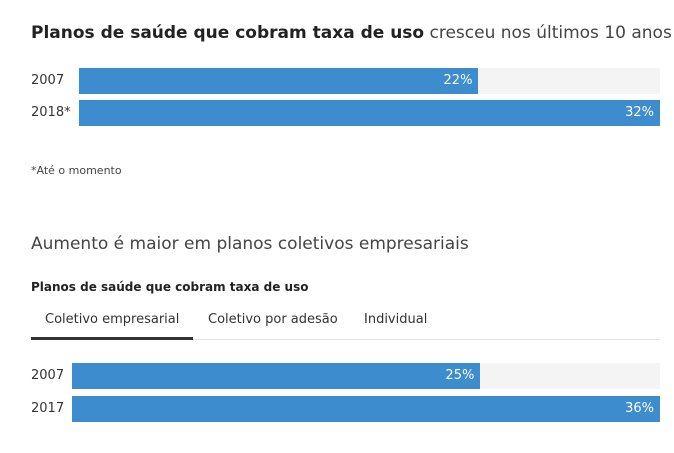 This screenshot has width=674, height=453. I want to click on chart2-bar-track: 25%, so click(366, 376).